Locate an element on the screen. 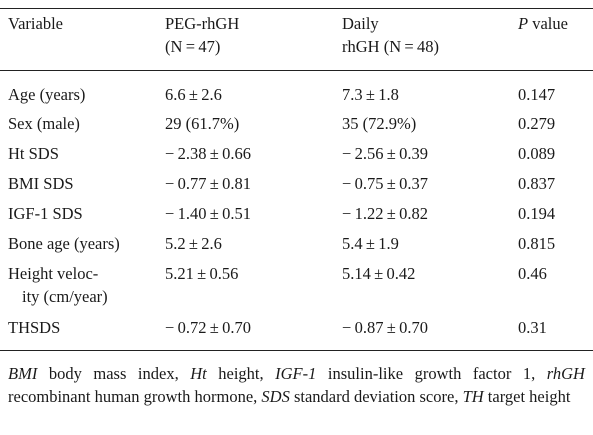 The width and height of the screenshot is (593, 435). abbr-th: TH is located at coordinates (473, 396).